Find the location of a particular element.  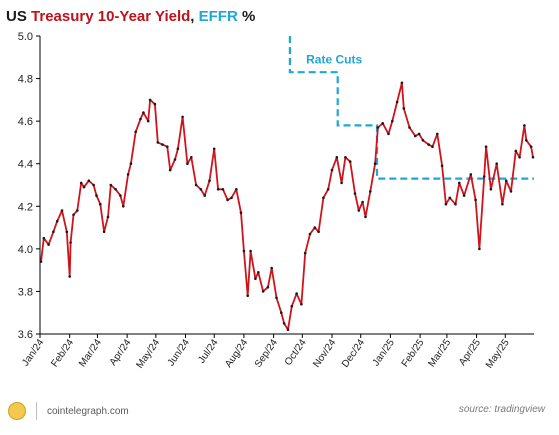

x-tick-label: Jun/24 is located at coordinates (179, 352).